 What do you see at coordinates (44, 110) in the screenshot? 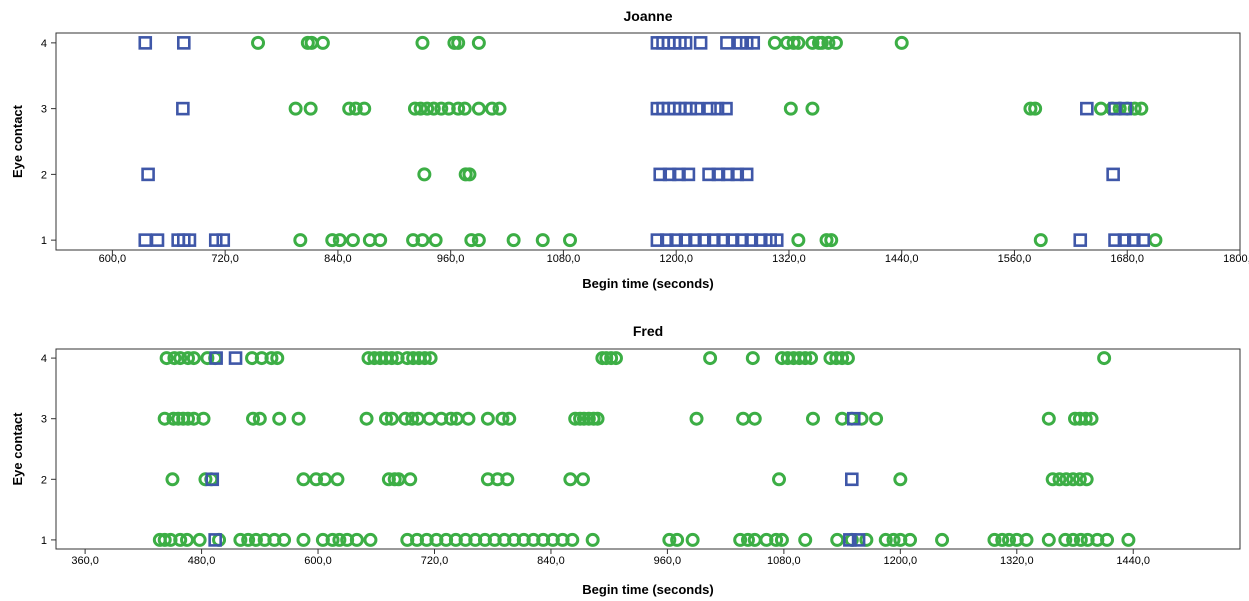
I see `y-tick-label: 3` at bounding box center [44, 110].